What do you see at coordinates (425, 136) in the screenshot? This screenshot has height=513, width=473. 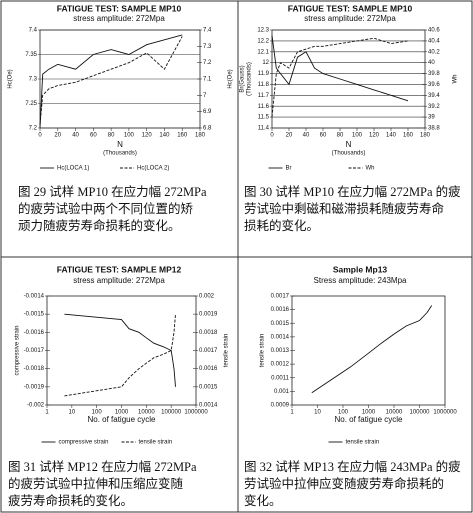 I see `x-tick-label: 180` at bounding box center [425, 136].